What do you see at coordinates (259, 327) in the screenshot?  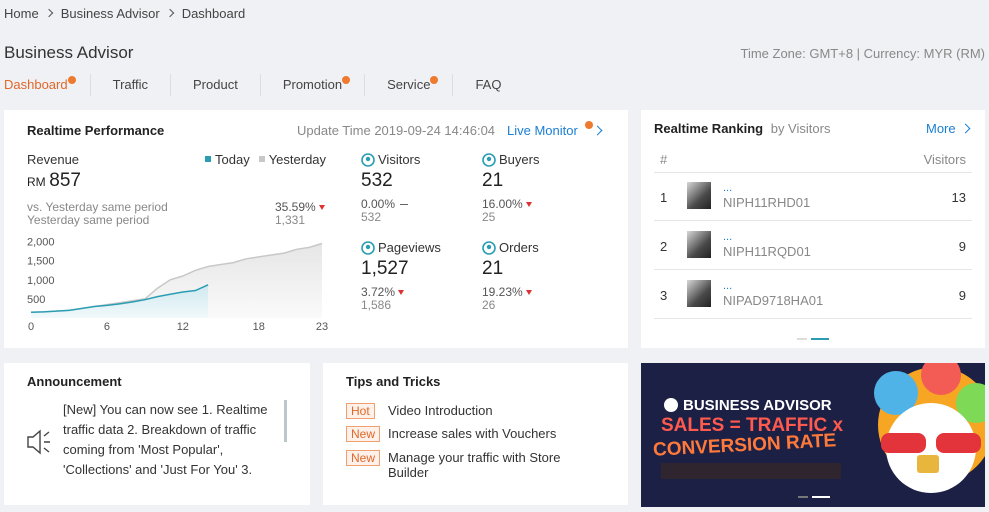 I see `x-tick-label: 18` at bounding box center [259, 327].